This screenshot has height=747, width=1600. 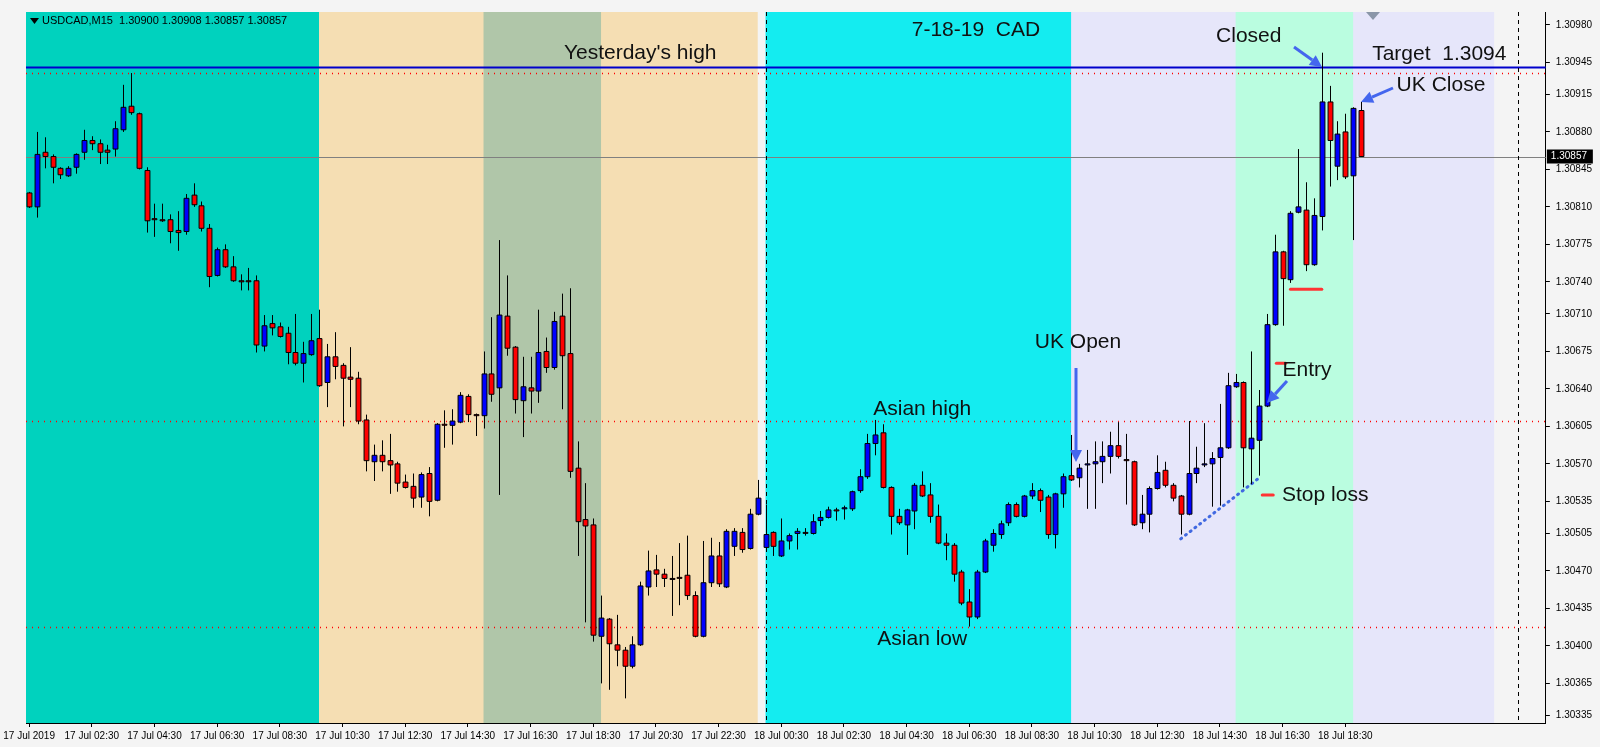 I want to click on x-tick-label: 18 Jul 14:30, so click(x=1220, y=735).